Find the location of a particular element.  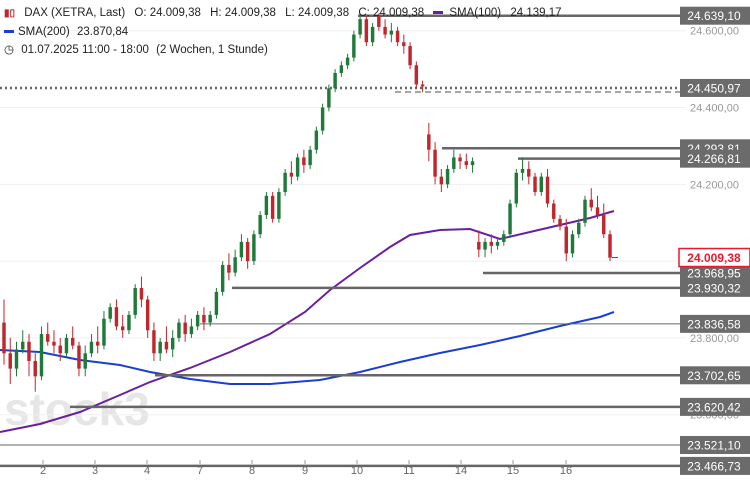

x-tick-label: 8 is located at coordinates (252, 471).